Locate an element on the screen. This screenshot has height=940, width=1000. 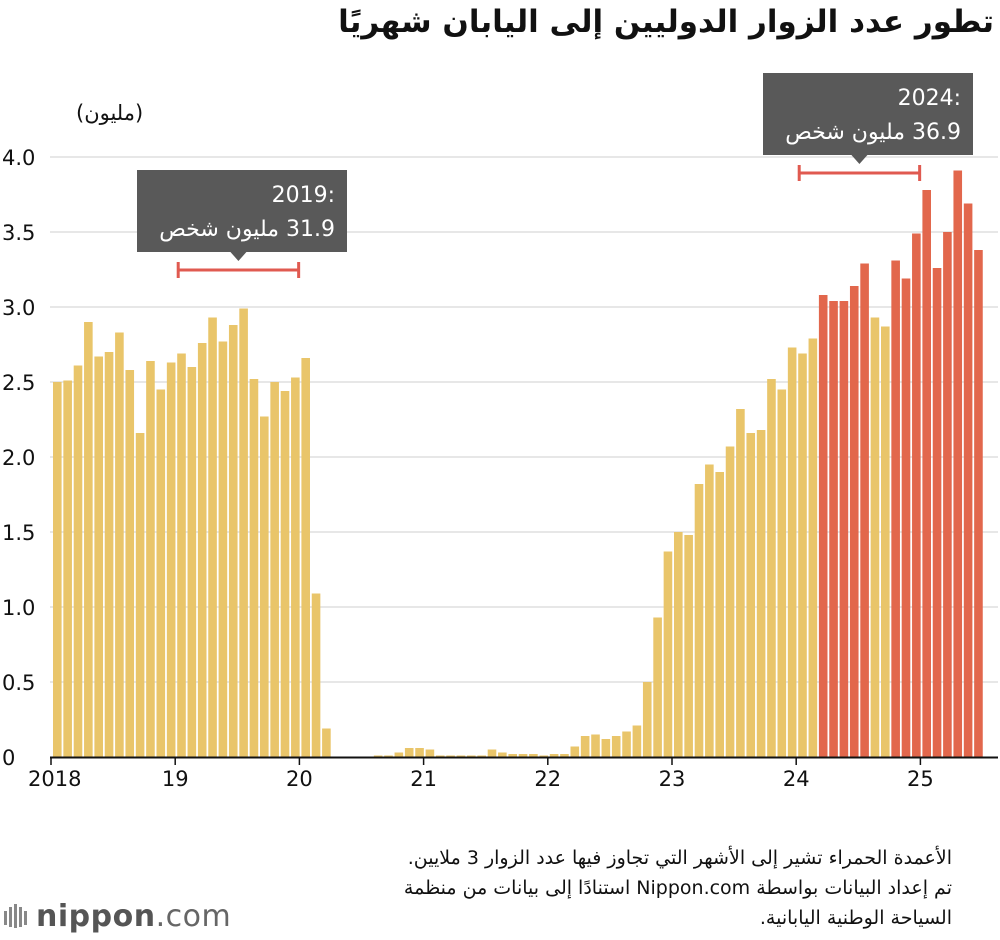
y-tick-label: 0 is located at coordinates (8, 758).